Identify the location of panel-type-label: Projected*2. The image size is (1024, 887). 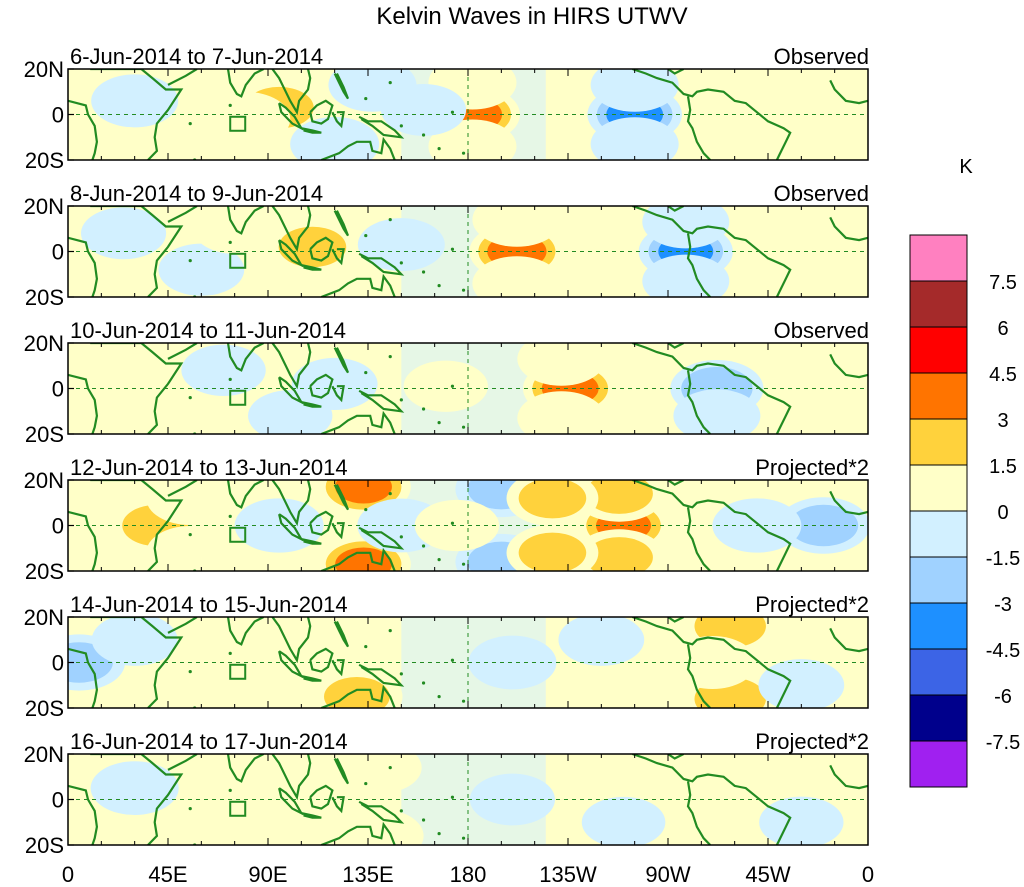
(812, 467).